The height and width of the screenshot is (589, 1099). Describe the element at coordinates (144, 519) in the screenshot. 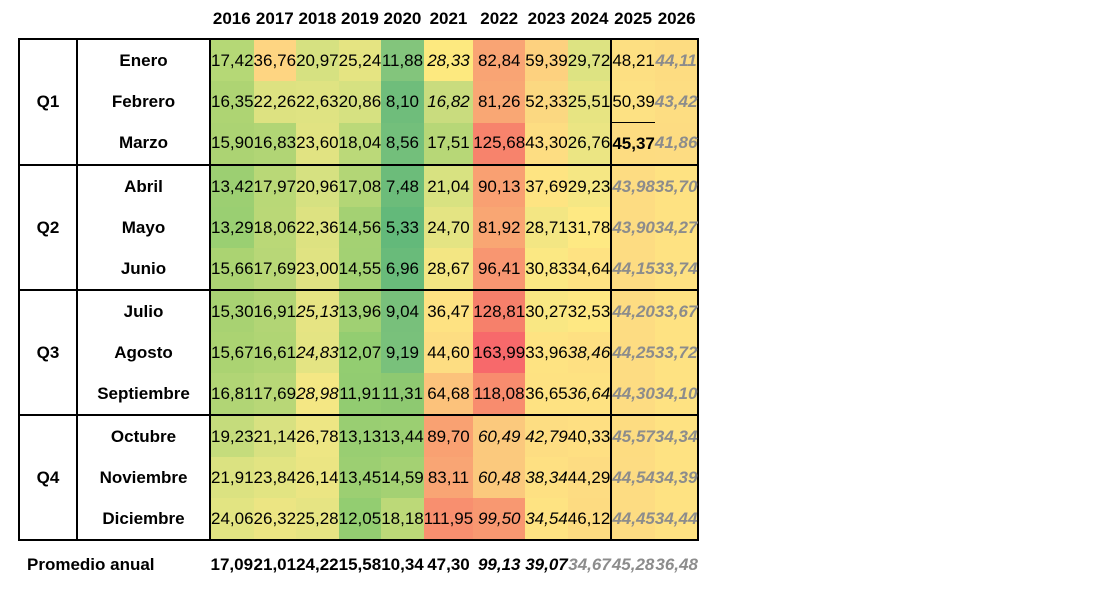

I see `month-label: Diciembre` at that location.